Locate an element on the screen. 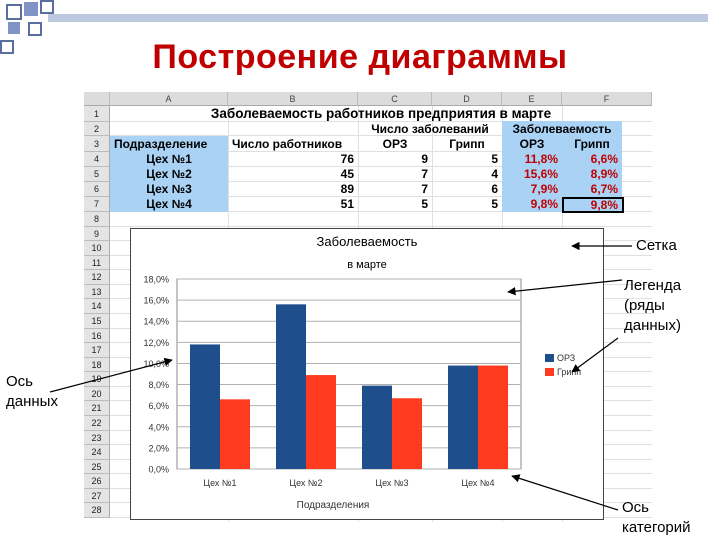  cell-division: Цех №4 is located at coordinates (169, 204).